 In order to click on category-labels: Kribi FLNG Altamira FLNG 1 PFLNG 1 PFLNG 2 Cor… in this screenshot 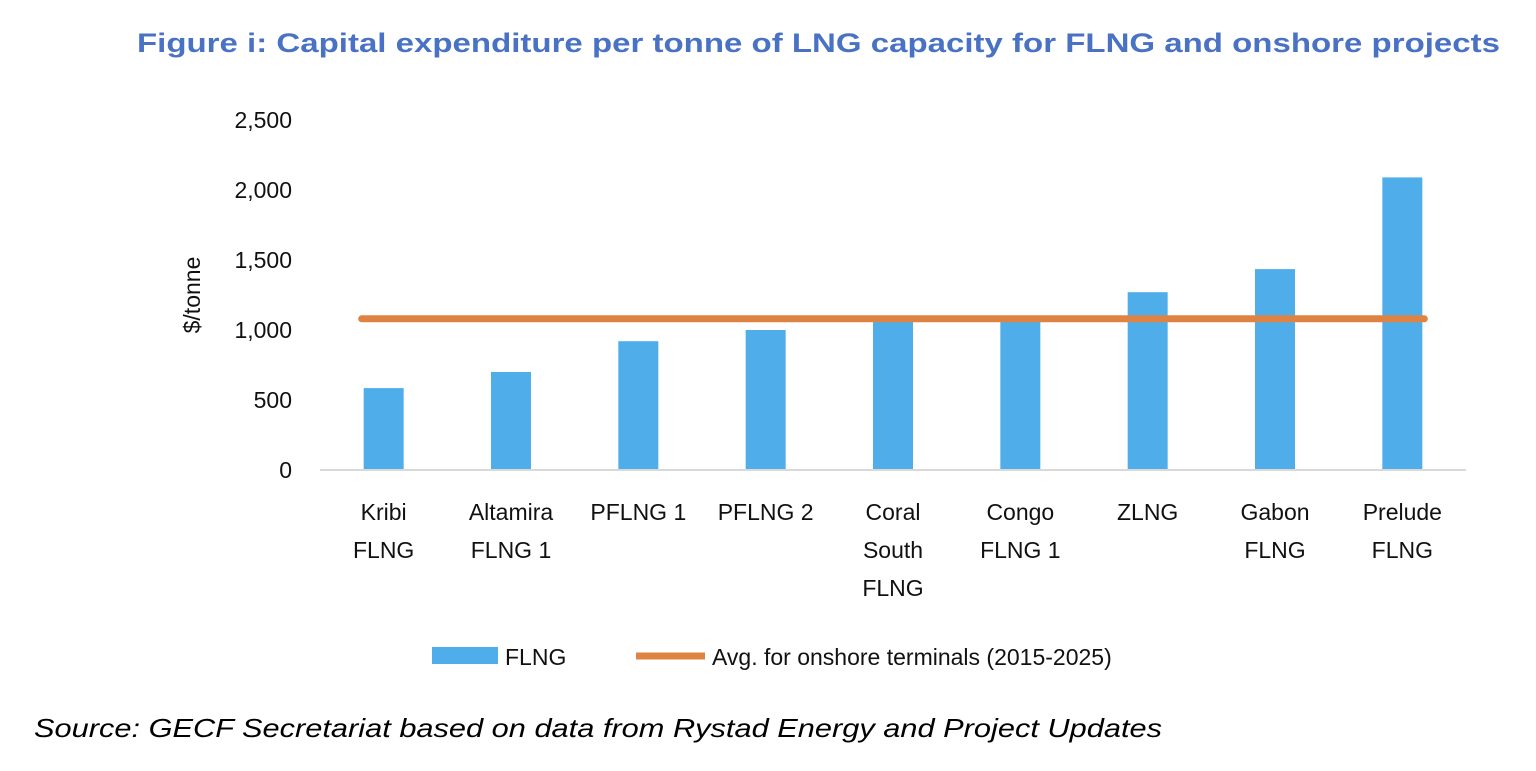, I will do `click(897, 550)`.